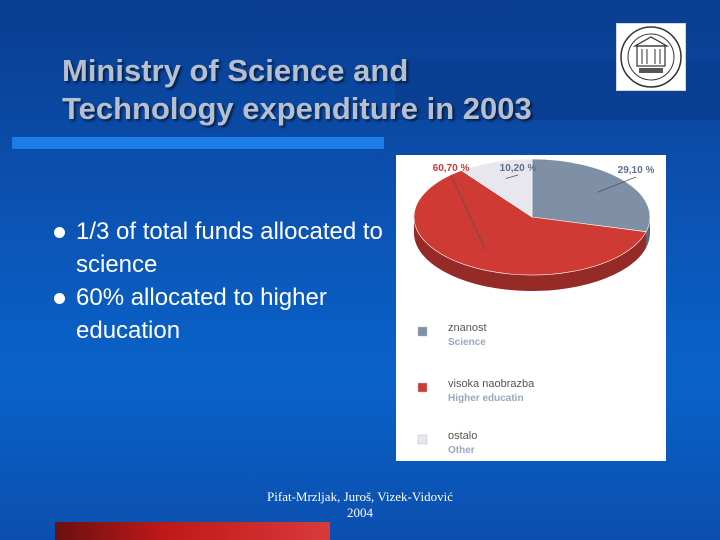 The width and height of the screenshot is (720, 540). What do you see at coordinates (360, 512) in the screenshot?
I see `footer-year: 2004` at bounding box center [360, 512].